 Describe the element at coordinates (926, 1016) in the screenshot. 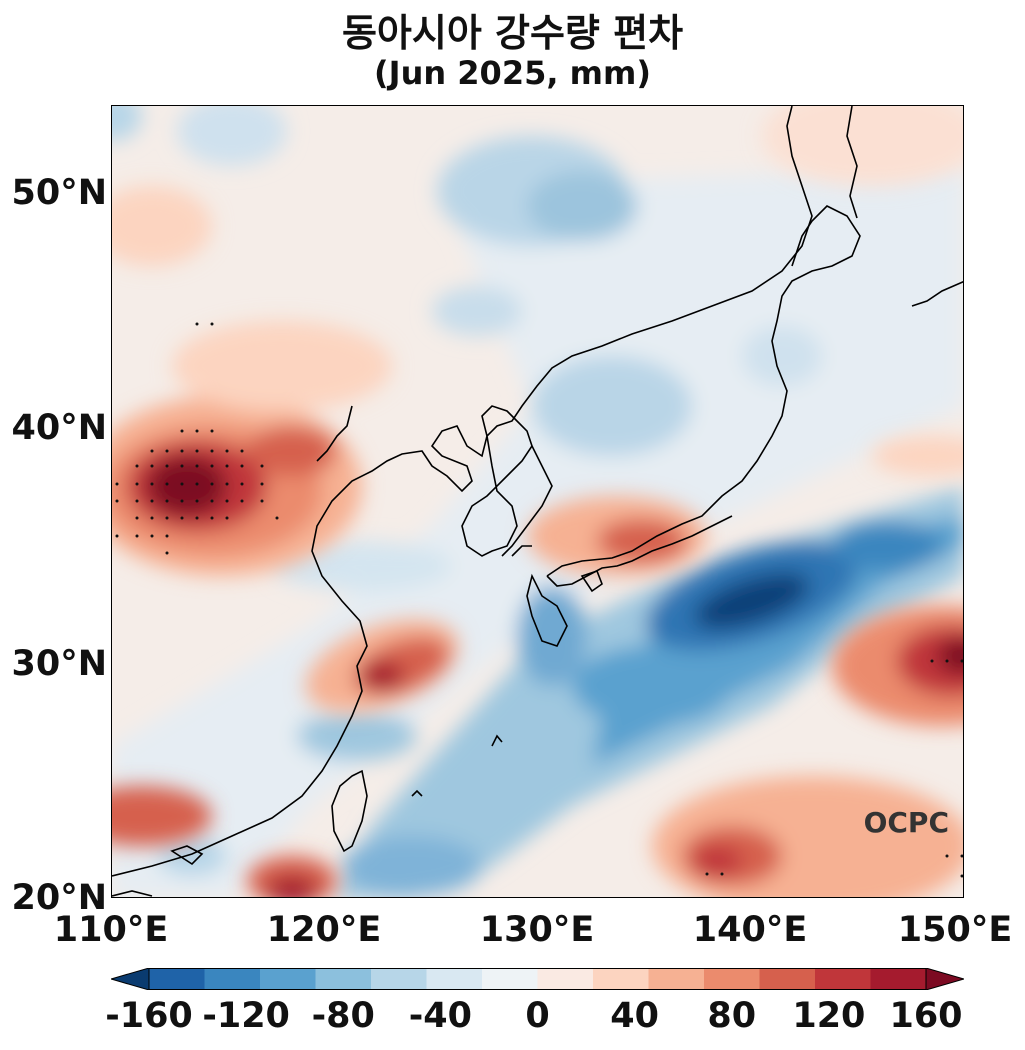

I see `colorbar-tick-label: 160` at that location.